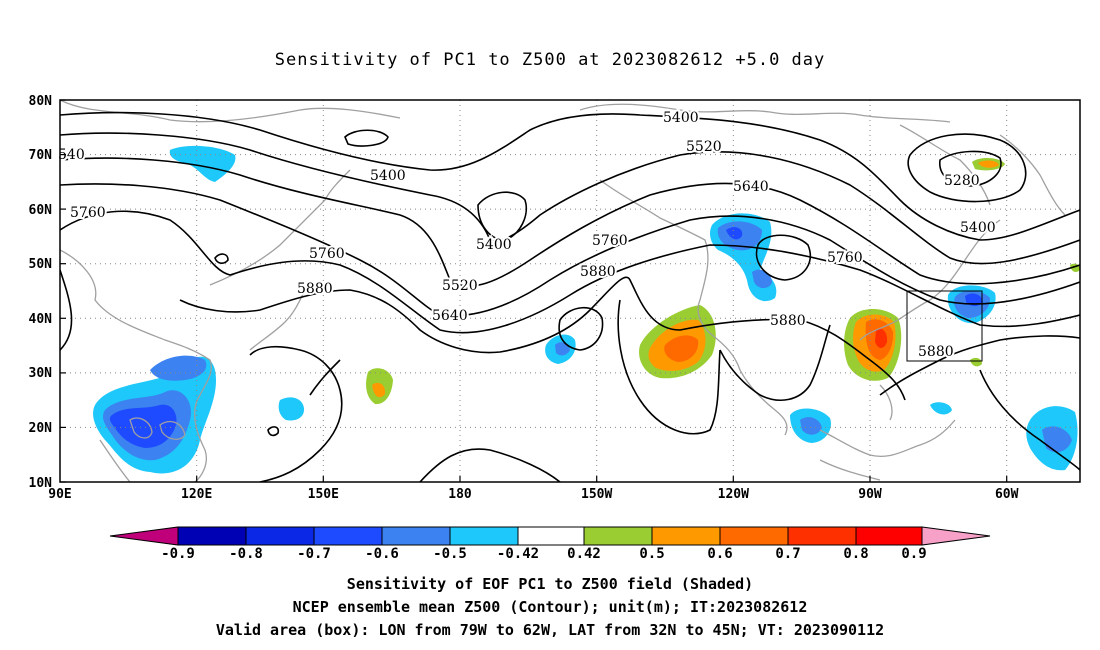  Describe the element at coordinates (144, 536) in the screenshot. I see `colorbar-low-arrow` at that location.